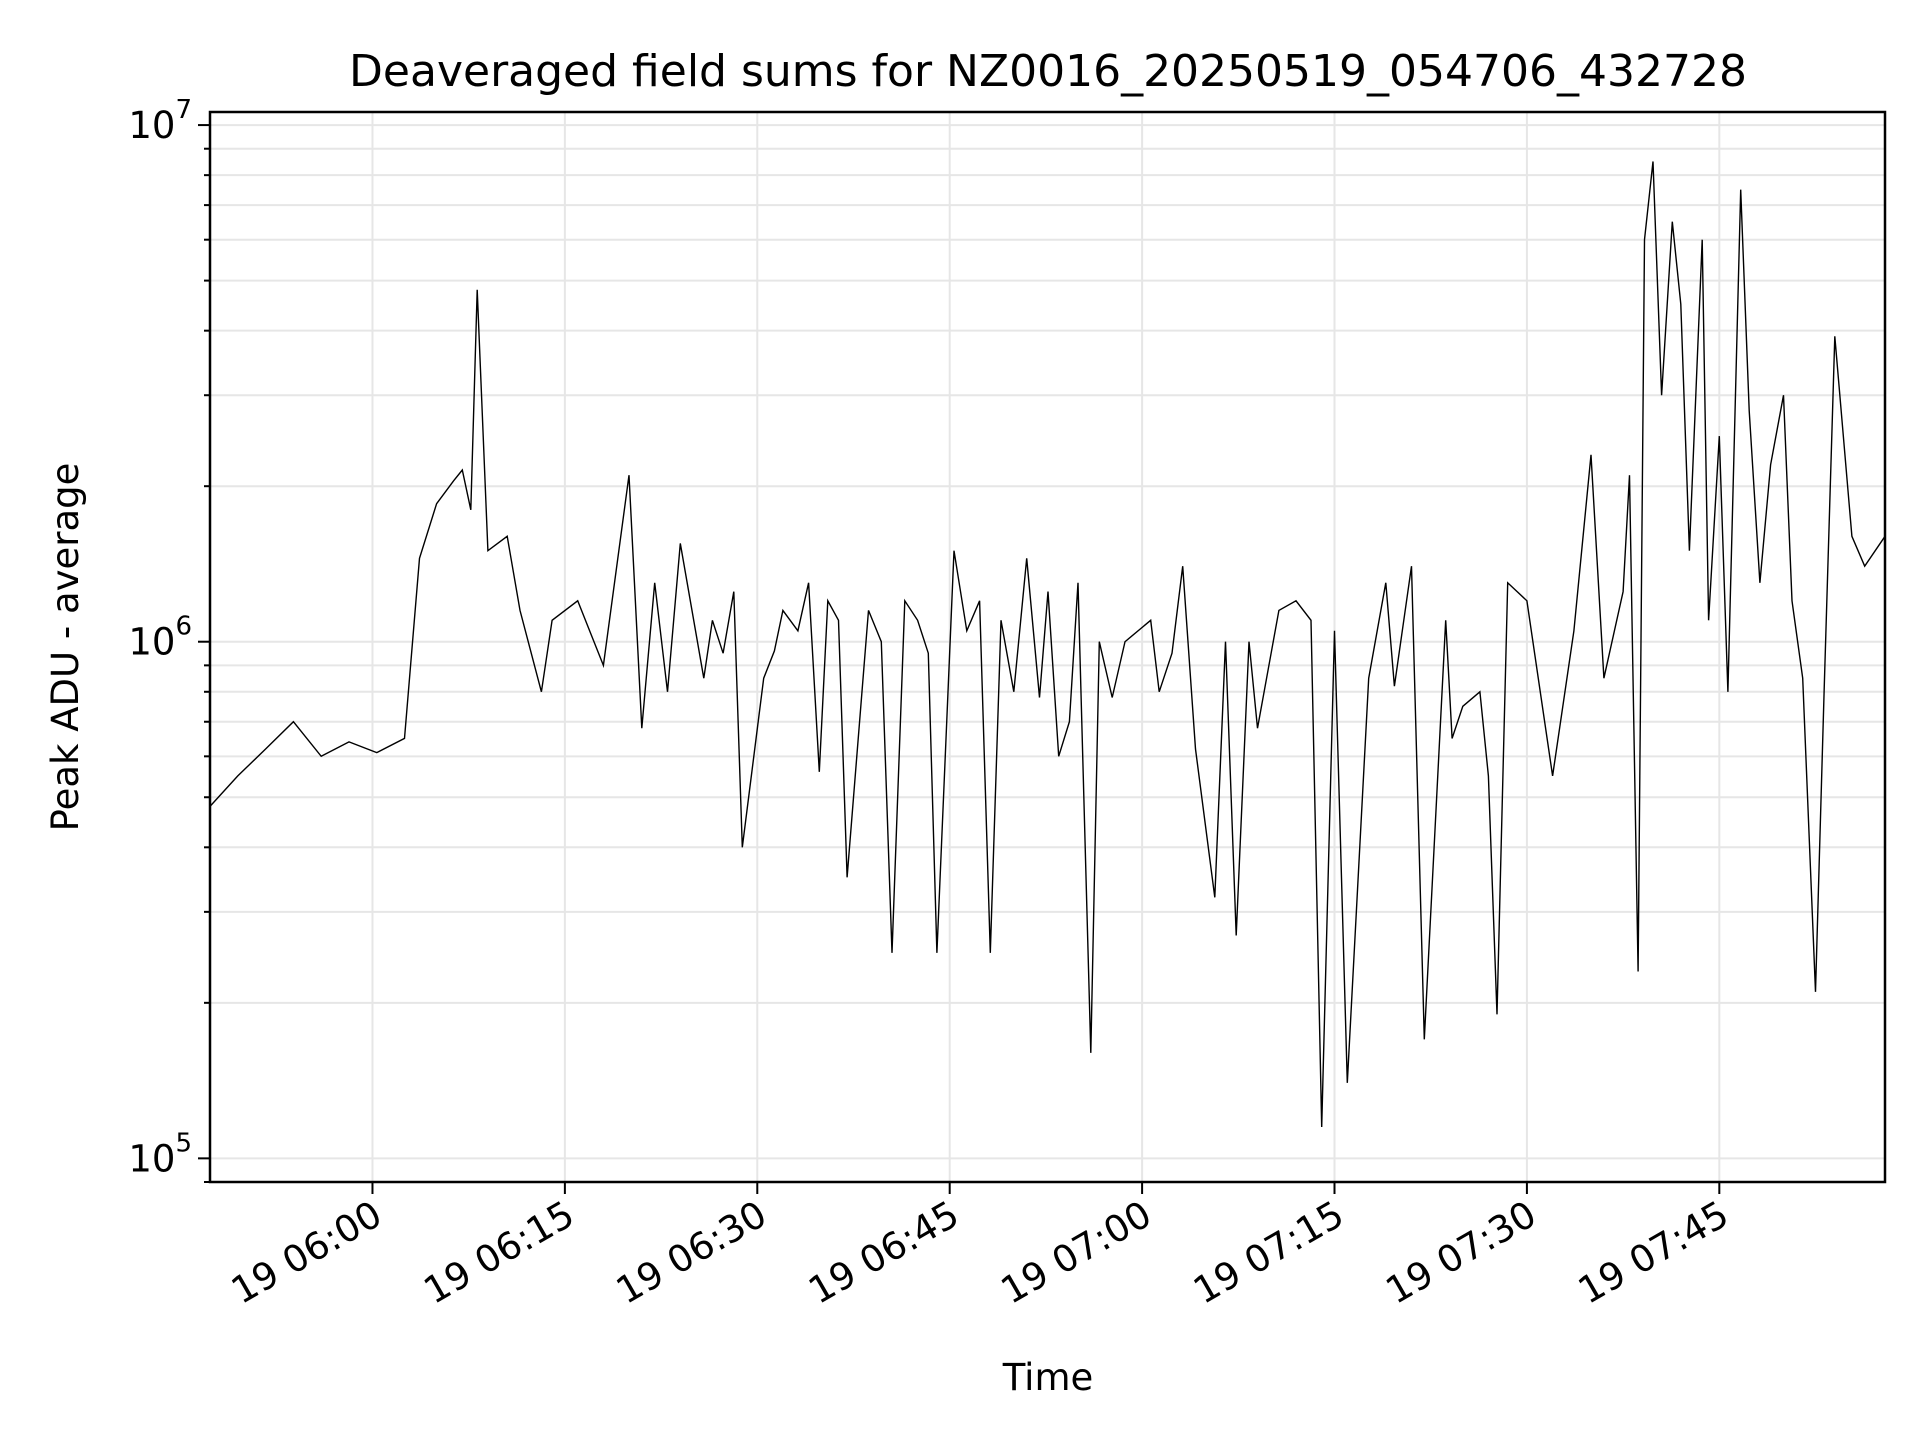 Image resolution: width=1920 pixels, height=1440 pixels. Describe the element at coordinates (883, 1253) in the screenshot. I see `x-tick-label: 19 06:45` at that location.